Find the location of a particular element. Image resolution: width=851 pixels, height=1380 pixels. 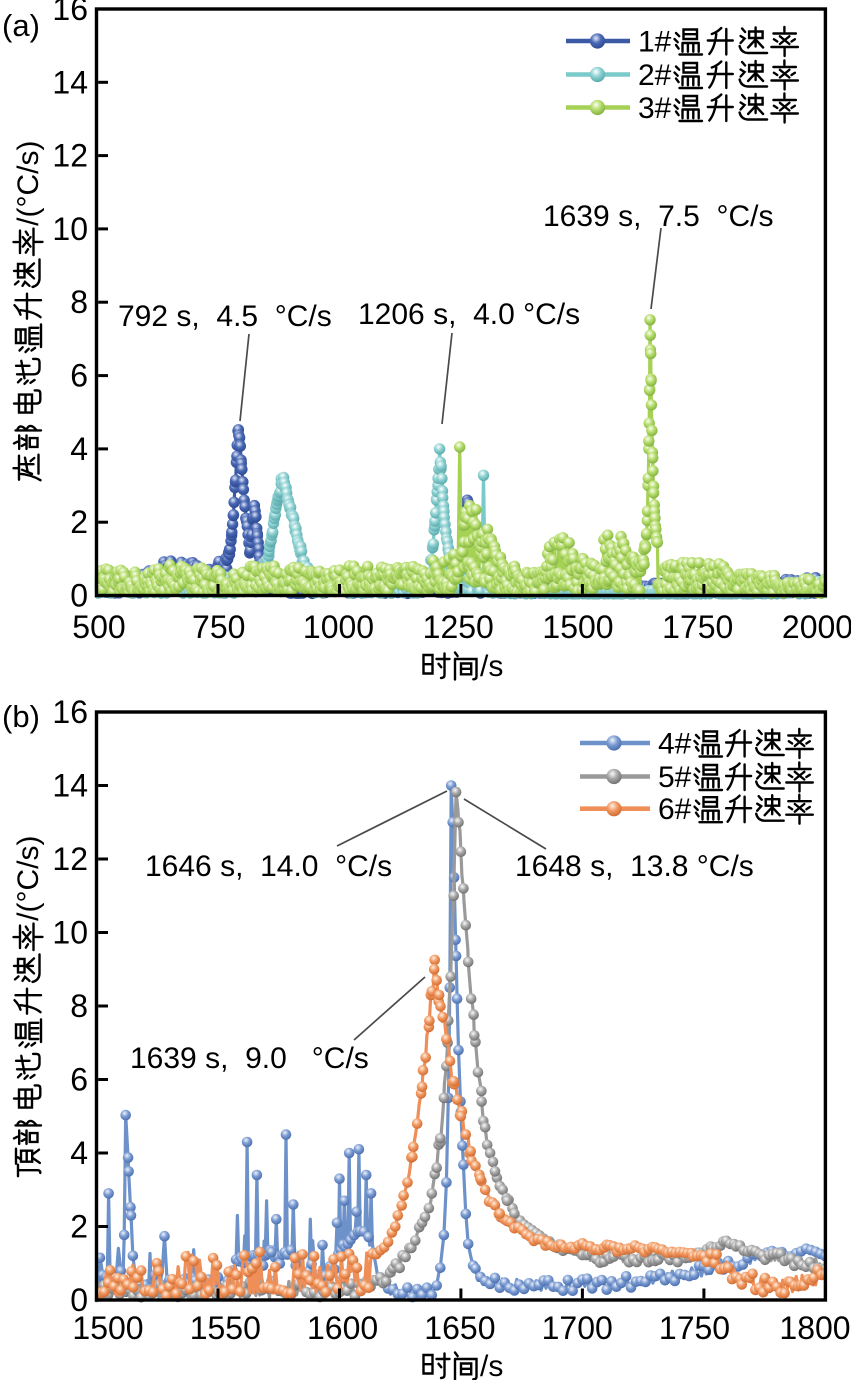

svg-text: (a) is located at coordinates (21, 25).